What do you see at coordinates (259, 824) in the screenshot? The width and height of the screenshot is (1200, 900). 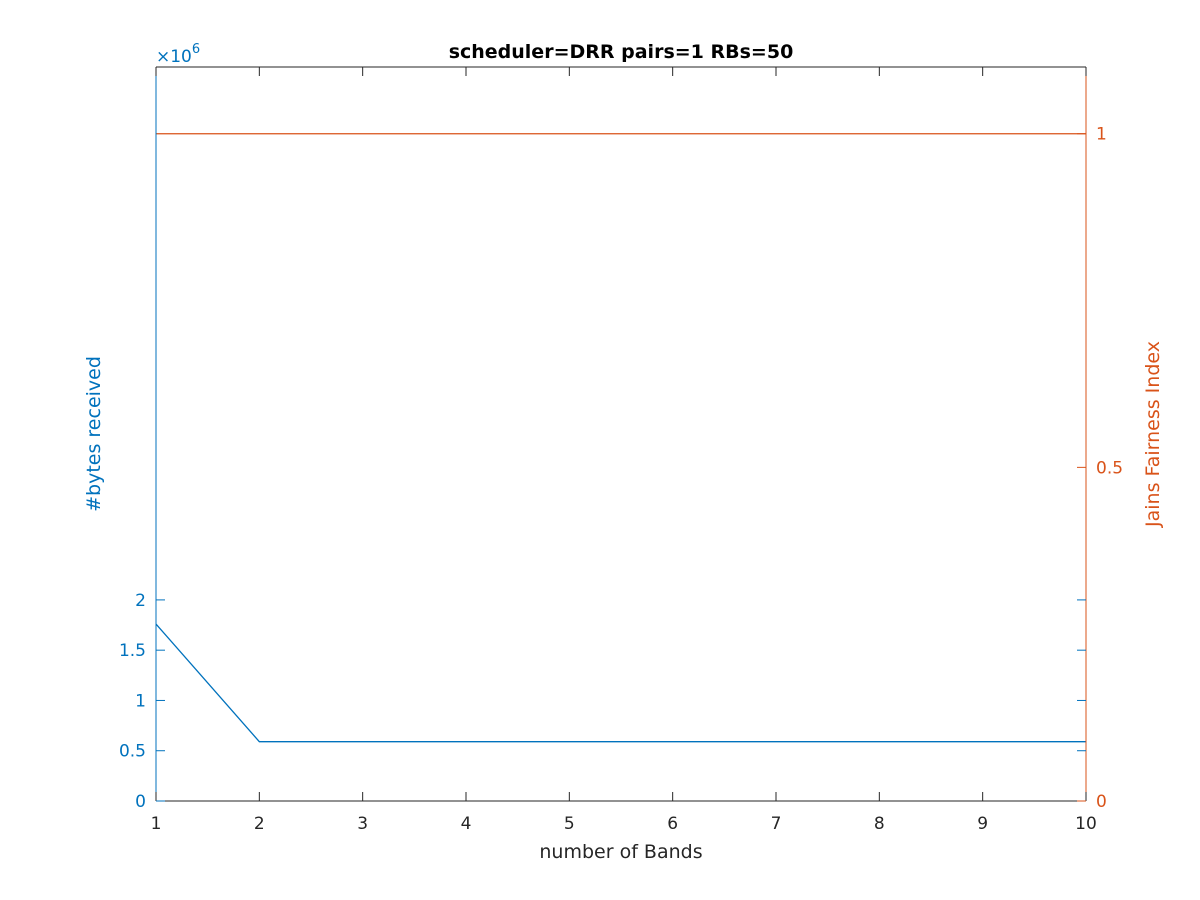 I see `x-tick-label: 2` at bounding box center [259, 824].